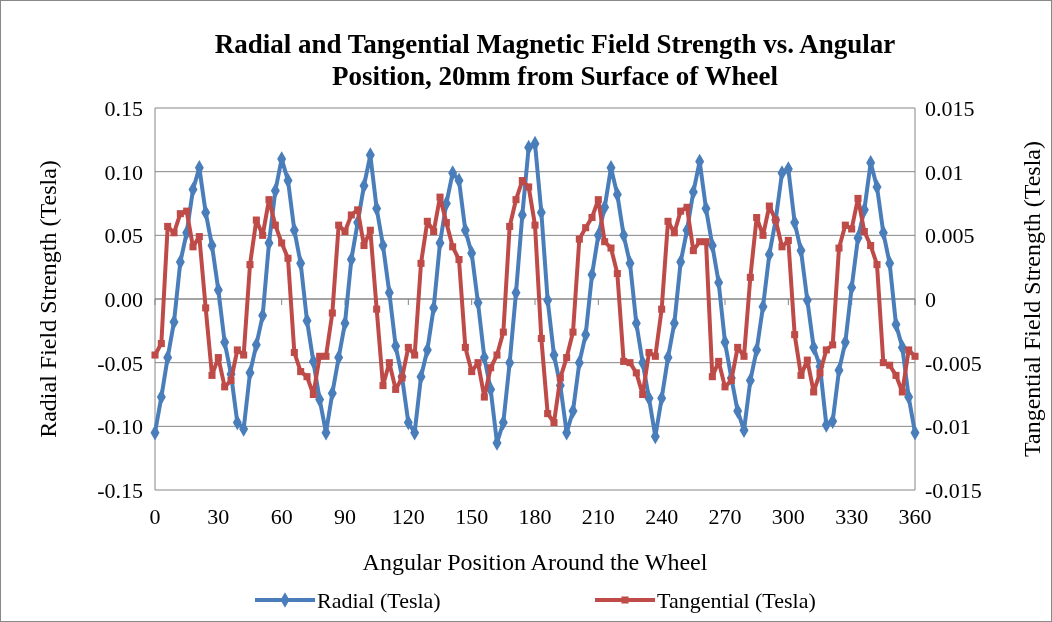 This screenshot has height=622, width=1052. What do you see at coordinates (123, 299) in the screenshot?
I see `y-tick-label: 0.00` at bounding box center [123, 299].